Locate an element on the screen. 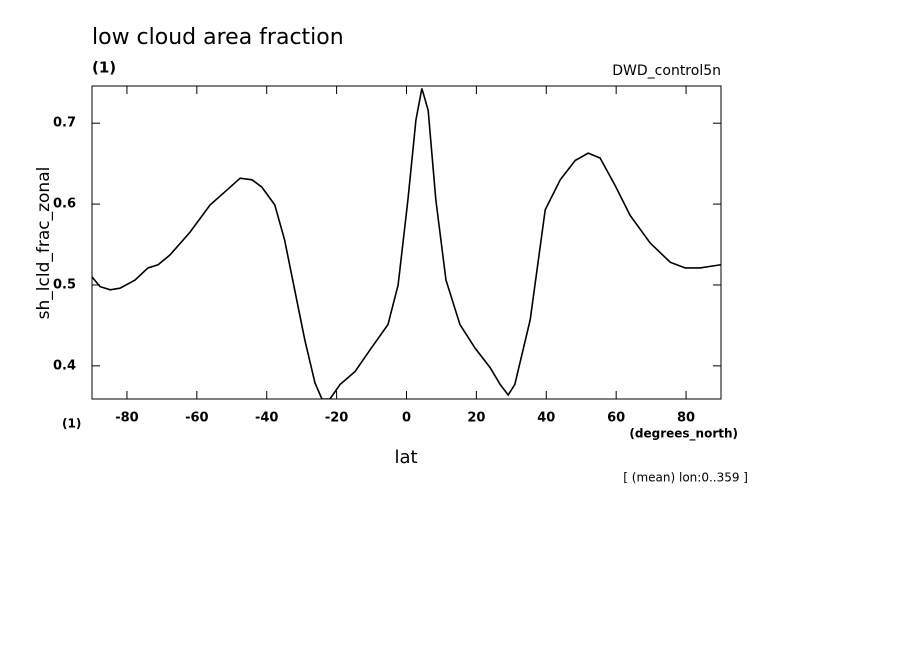 The image size is (904, 654). x-tick-label: 0 is located at coordinates (406, 418).